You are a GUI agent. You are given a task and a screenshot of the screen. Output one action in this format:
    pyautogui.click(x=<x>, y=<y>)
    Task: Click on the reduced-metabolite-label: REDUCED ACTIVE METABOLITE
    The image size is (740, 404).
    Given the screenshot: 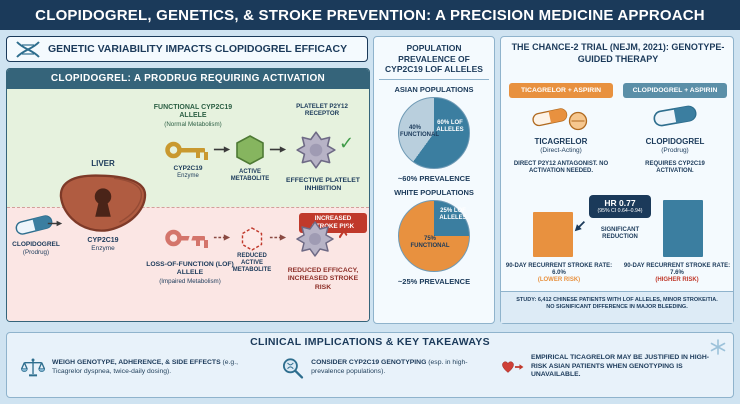 What is the action you would take?
    pyautogui.click(x=252, y=263)
    